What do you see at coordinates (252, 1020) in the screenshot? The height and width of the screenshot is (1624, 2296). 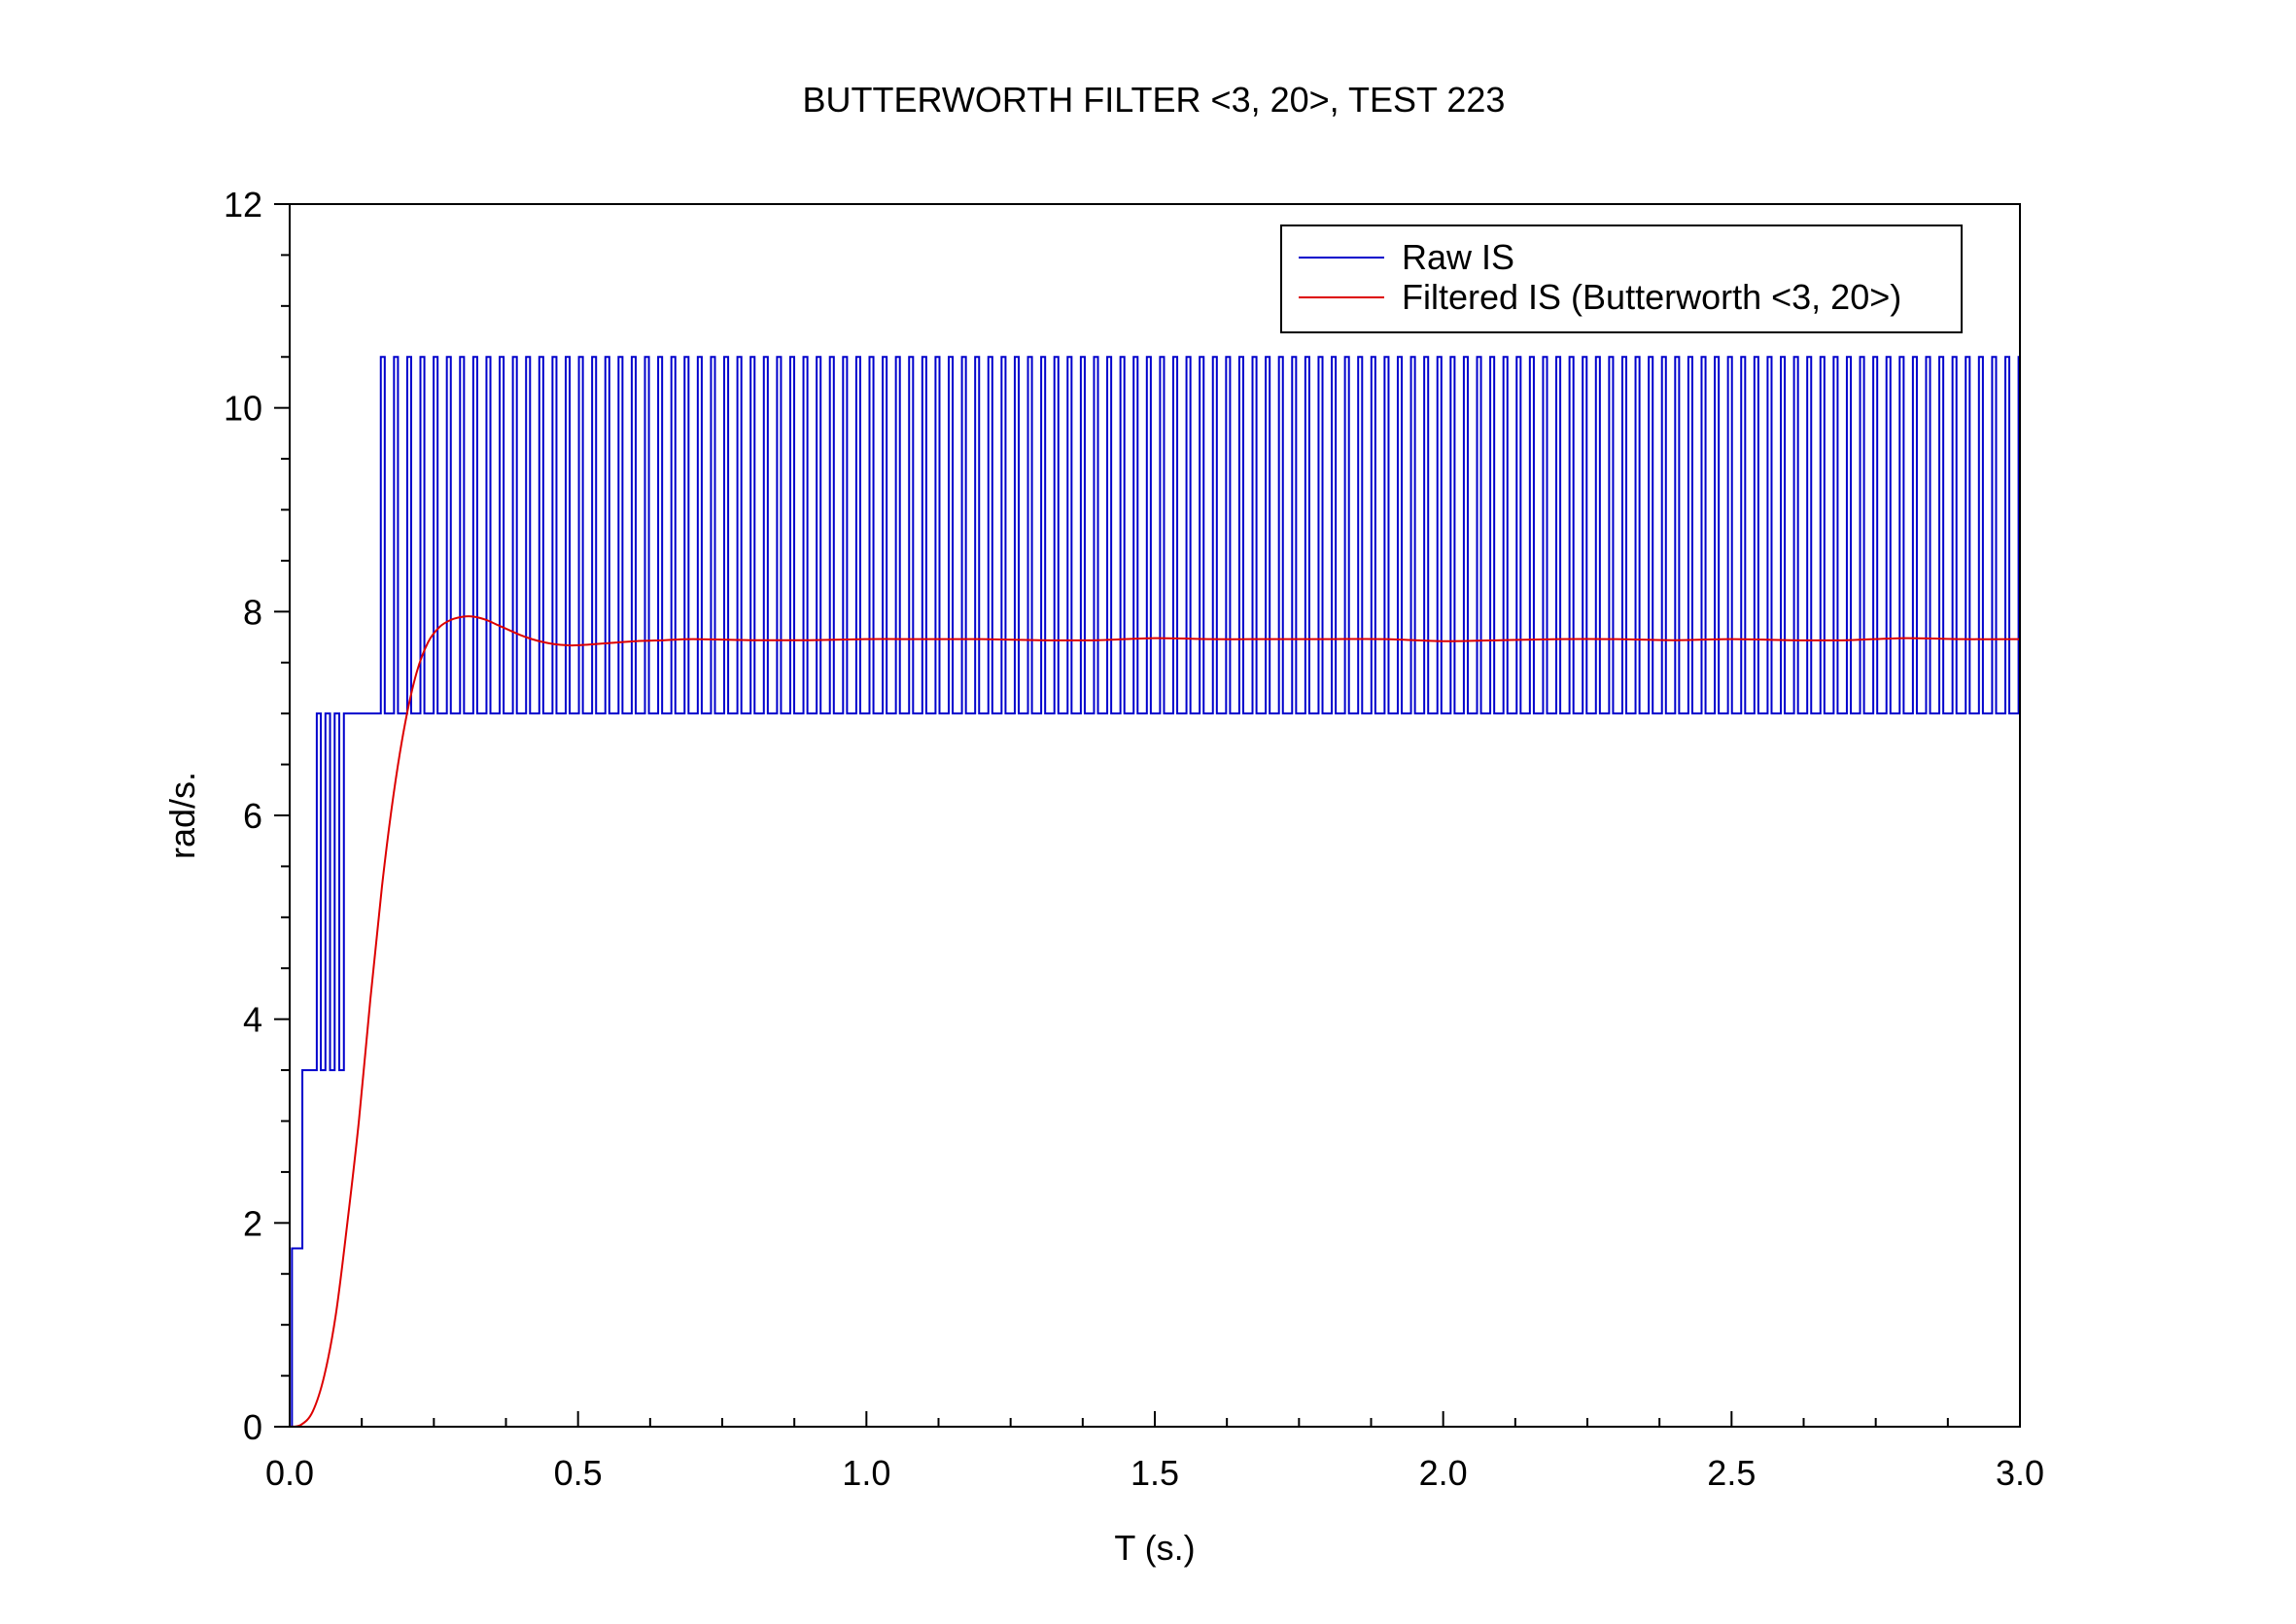 I see `y-tick-label: 4` at bounding box center [252, 1020].